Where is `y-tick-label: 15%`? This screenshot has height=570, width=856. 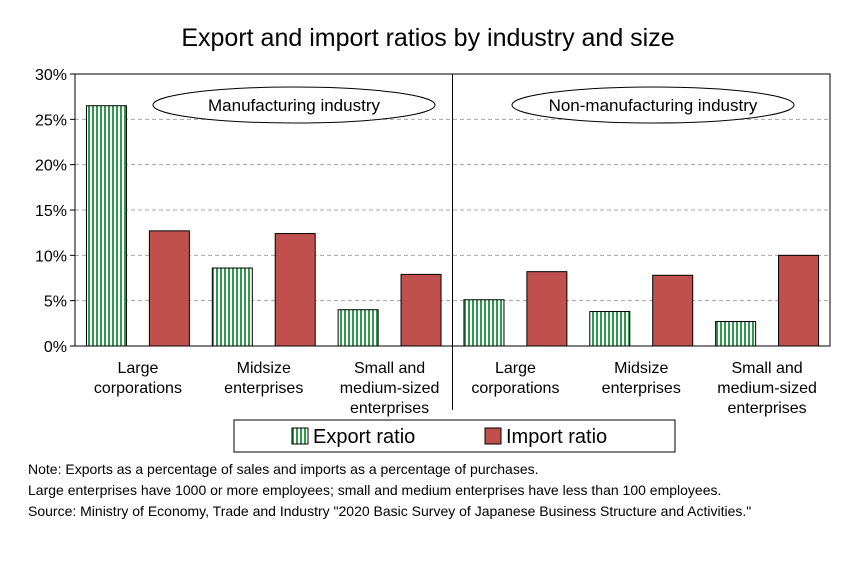 y-tick-label: 15% is located at coordinates (51, 211).